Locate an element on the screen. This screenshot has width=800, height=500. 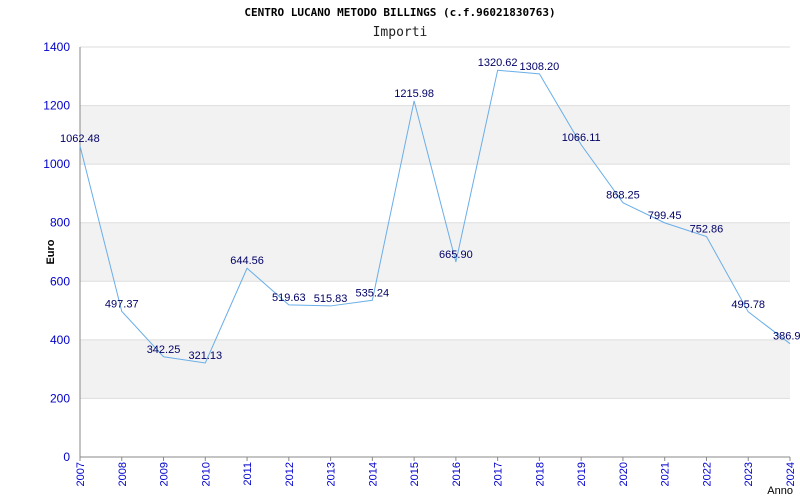
data-label: 497.37 is located at coordinates (122, 304).